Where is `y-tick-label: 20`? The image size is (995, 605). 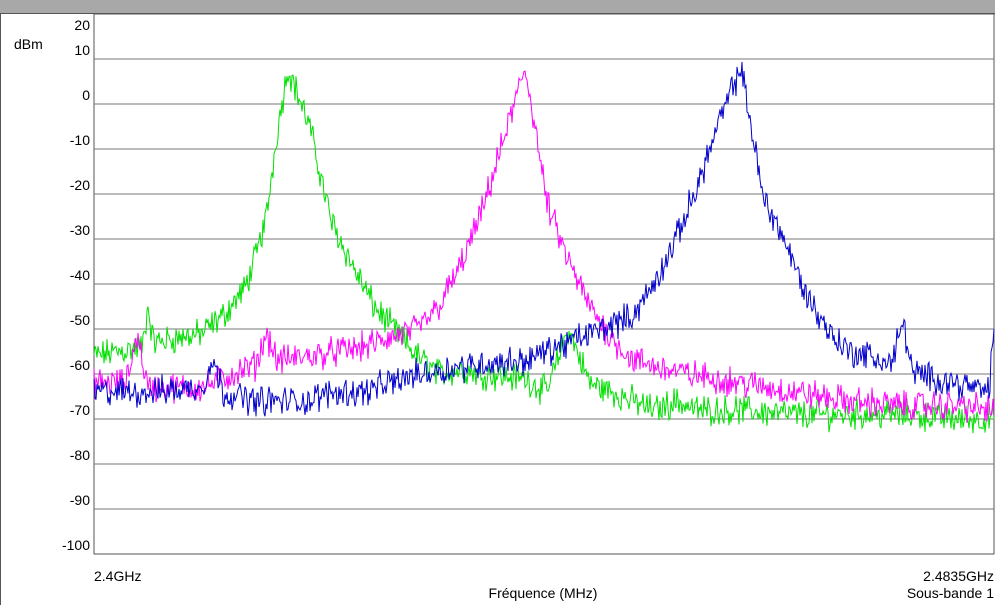
y-tick-label: 20 is located at coordinates (82, 25).